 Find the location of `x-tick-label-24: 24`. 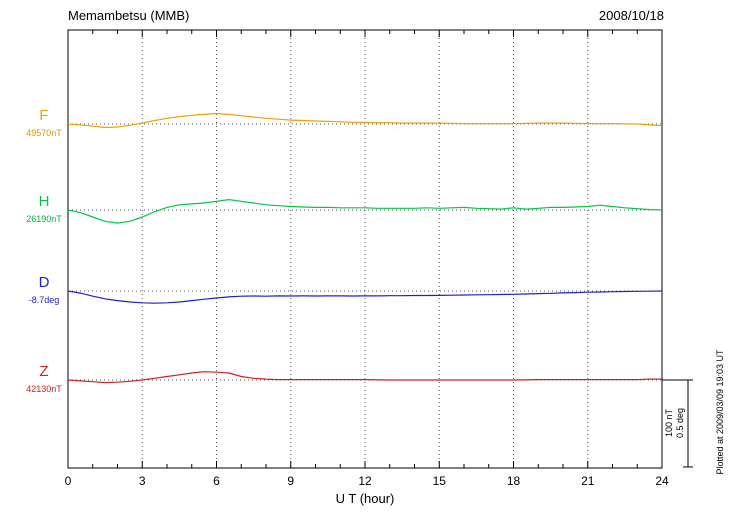

x-tick-label-24: 24 is located at coordinates (662, 481).